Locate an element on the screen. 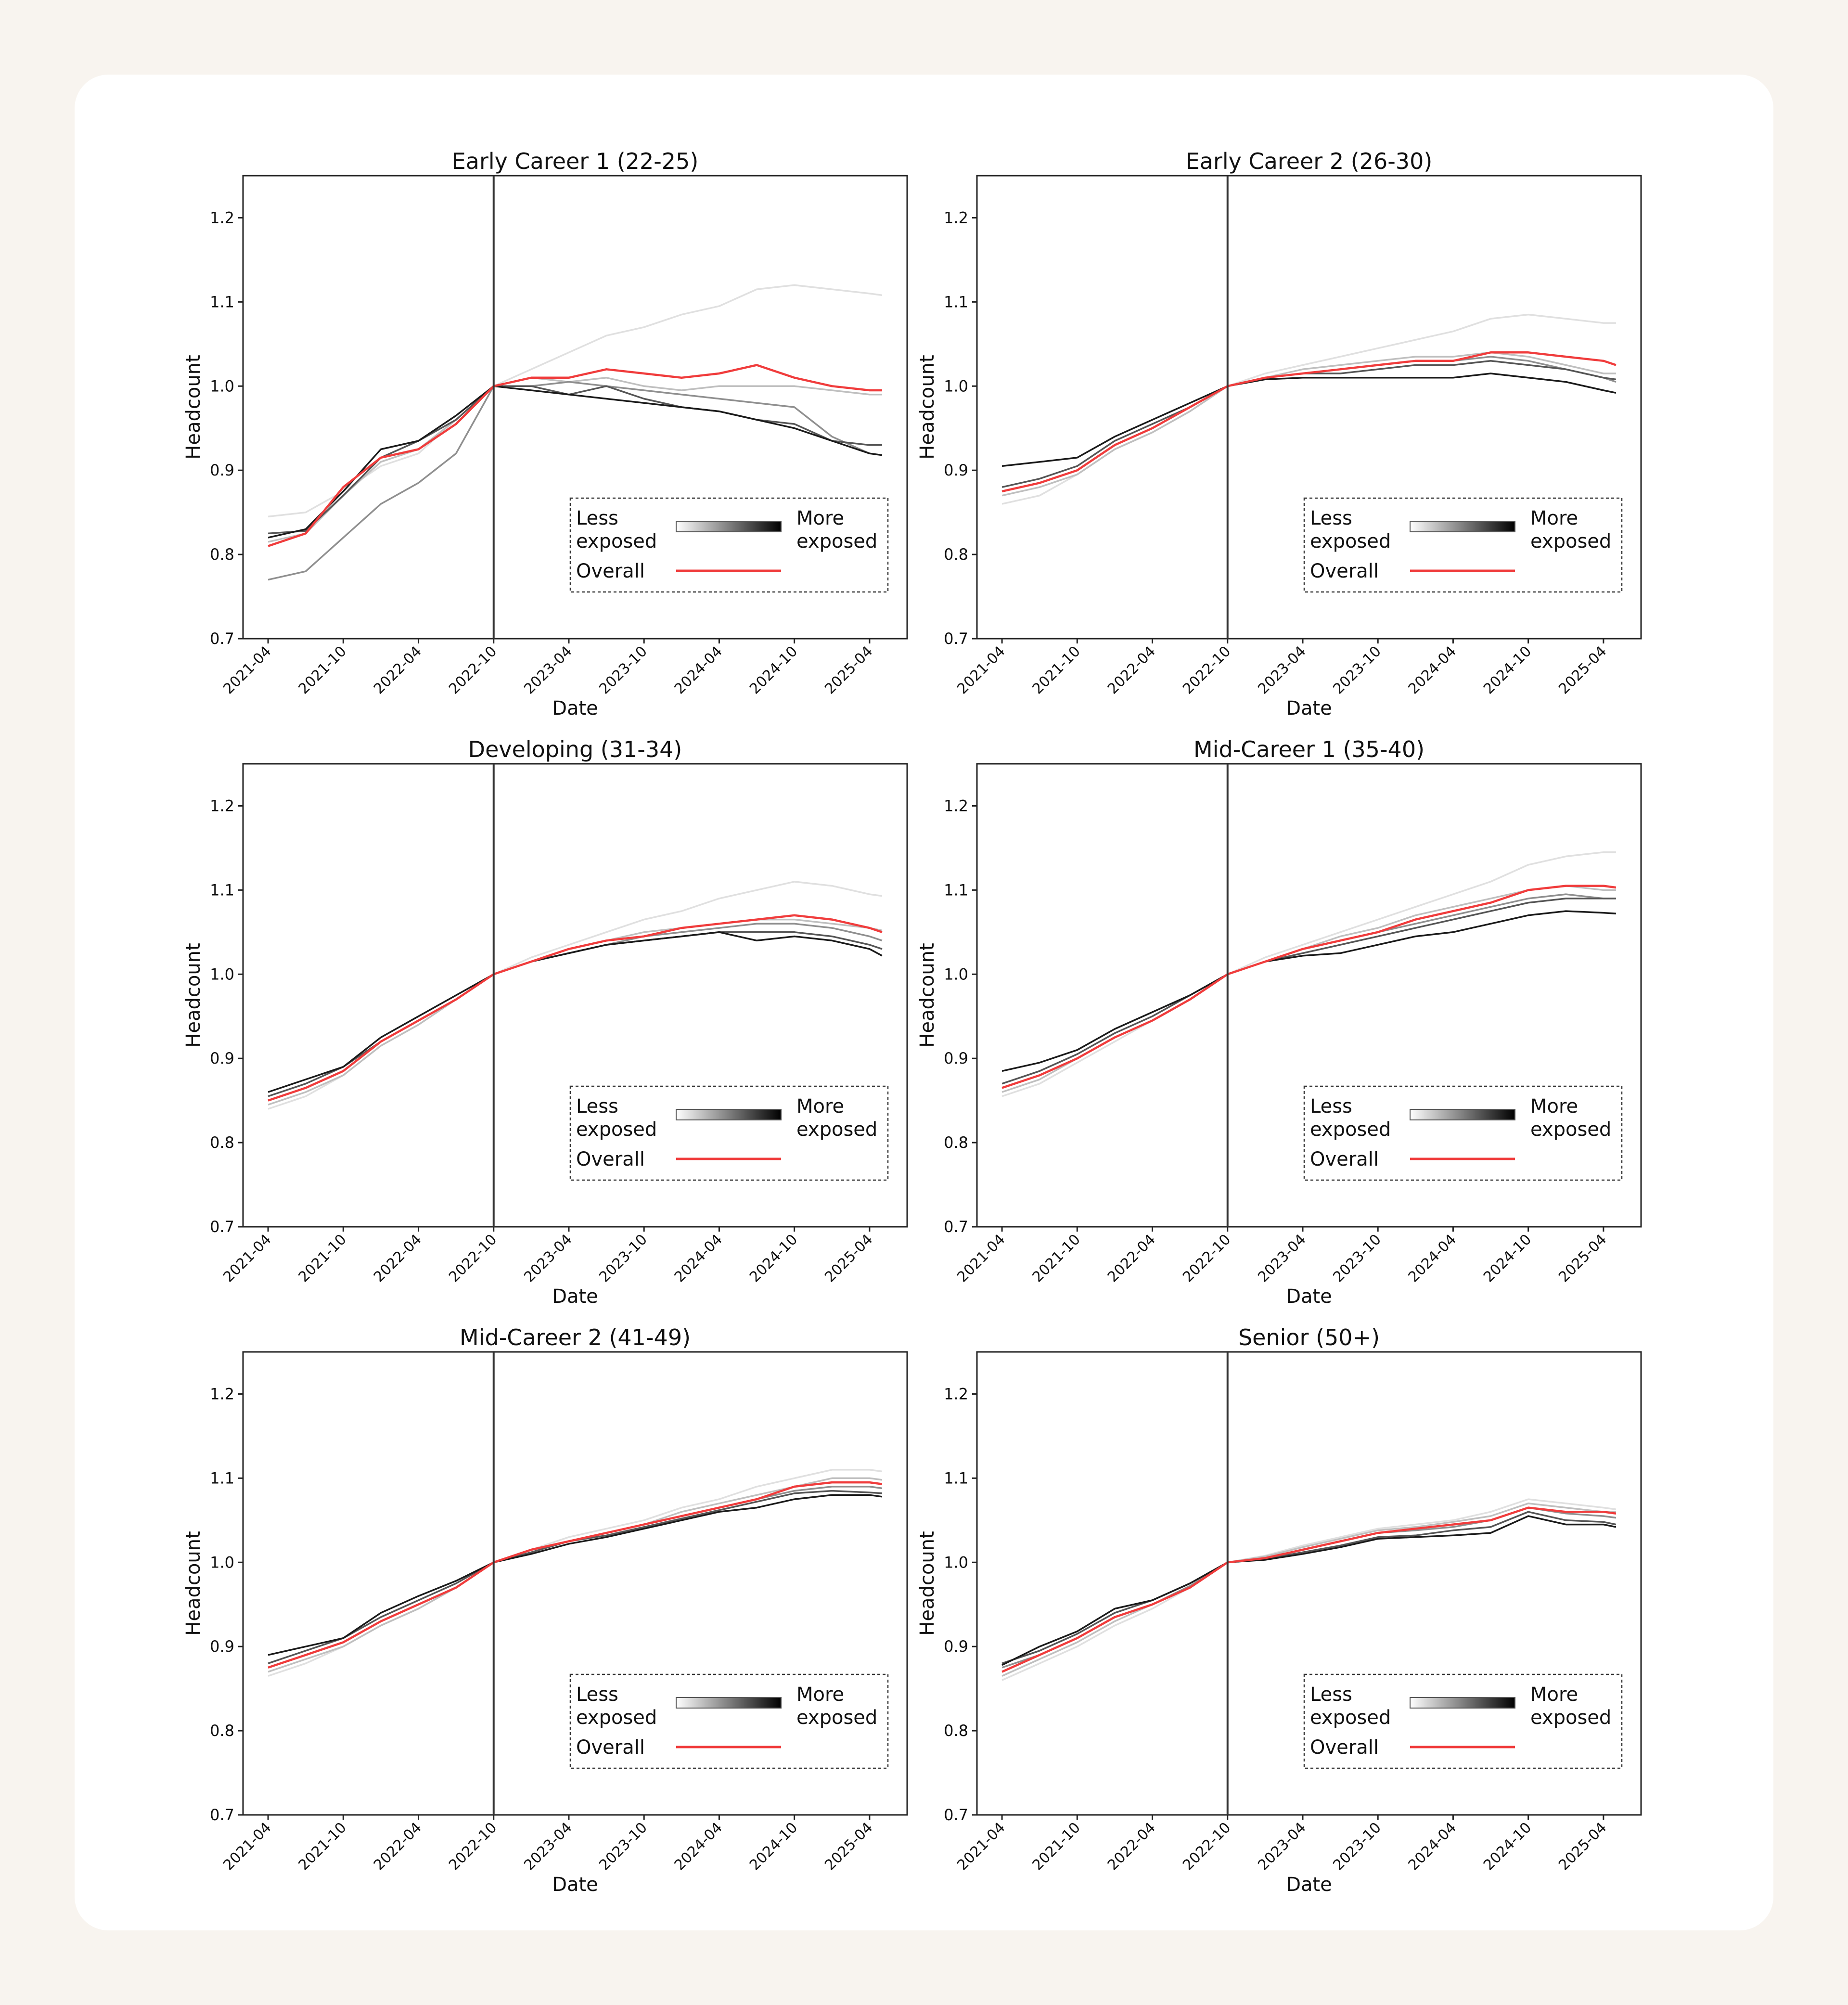 The width and height of the screenshot is (1848, 2005). panel-title: Senior (50+) is located at coordinates (1309, 1337).